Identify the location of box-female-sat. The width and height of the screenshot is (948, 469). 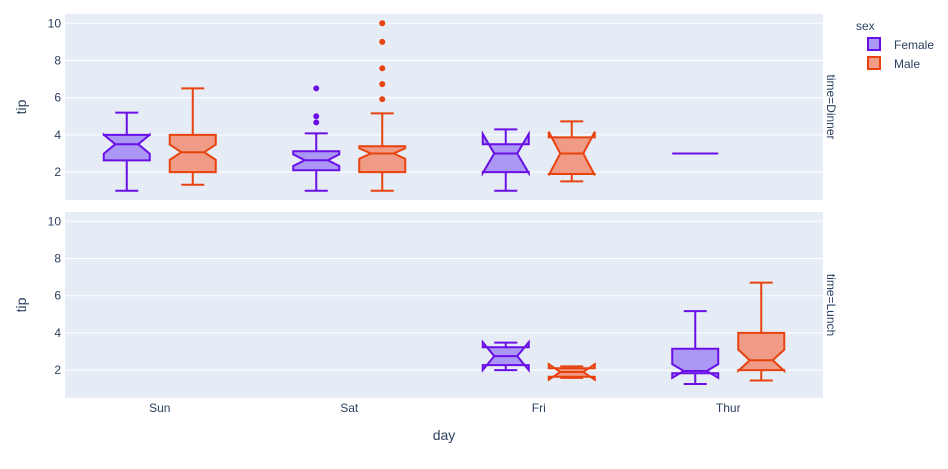
(316, 138).